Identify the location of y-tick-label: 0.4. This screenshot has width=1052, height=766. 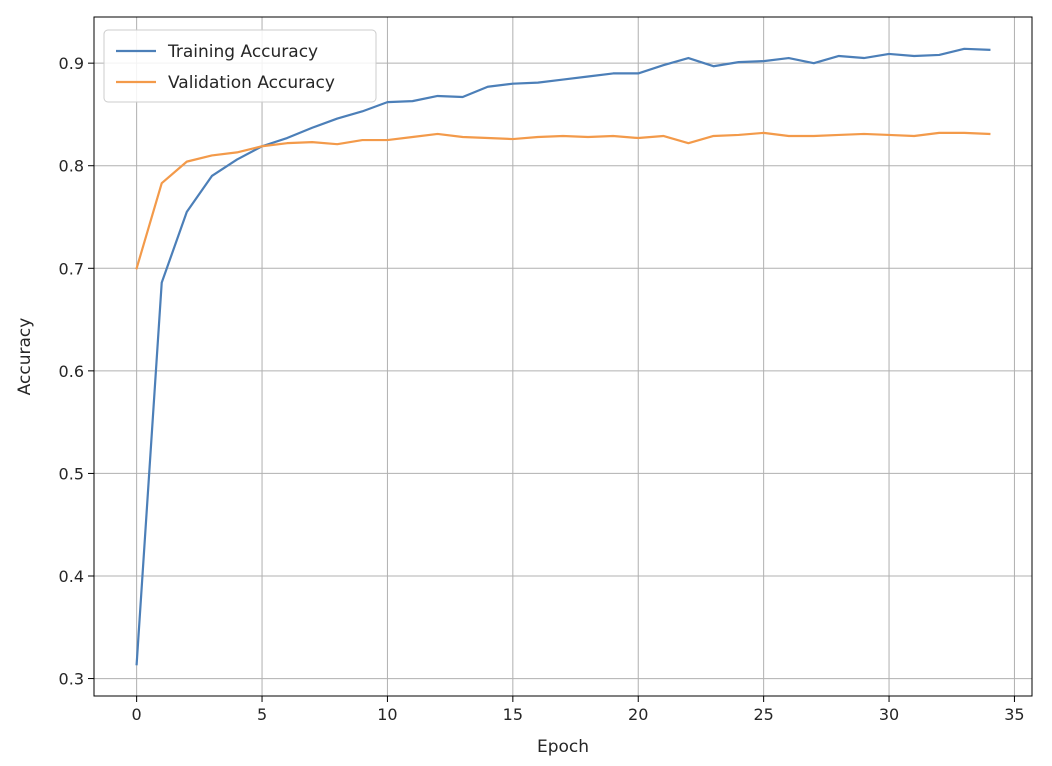
(71, 576).